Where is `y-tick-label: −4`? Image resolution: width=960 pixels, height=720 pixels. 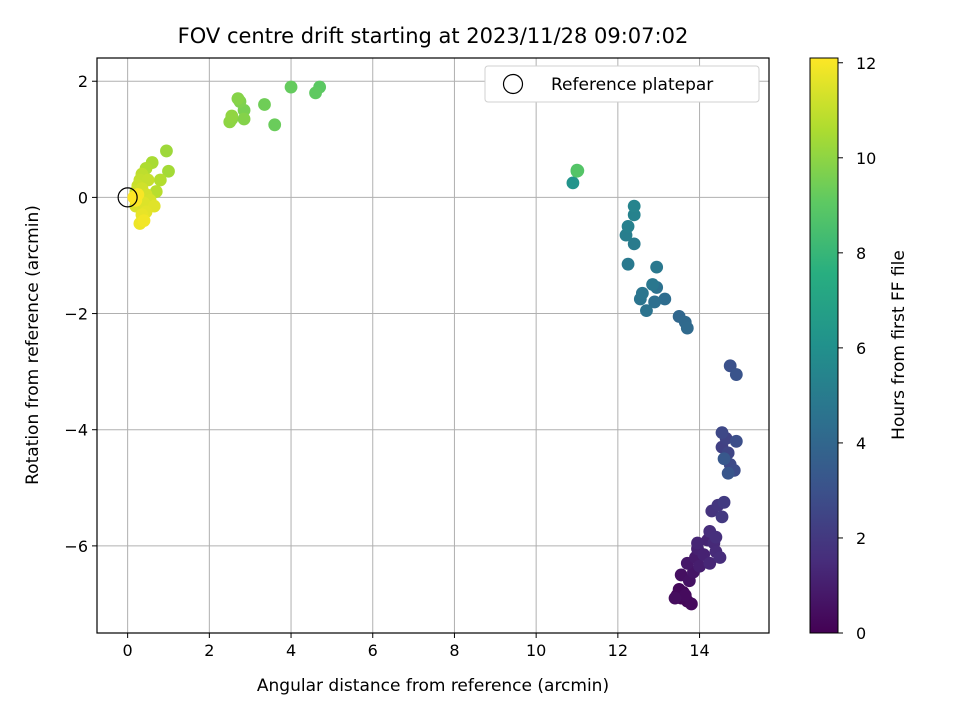 y-tick-label: −4 is located at coordinates (76, 430).